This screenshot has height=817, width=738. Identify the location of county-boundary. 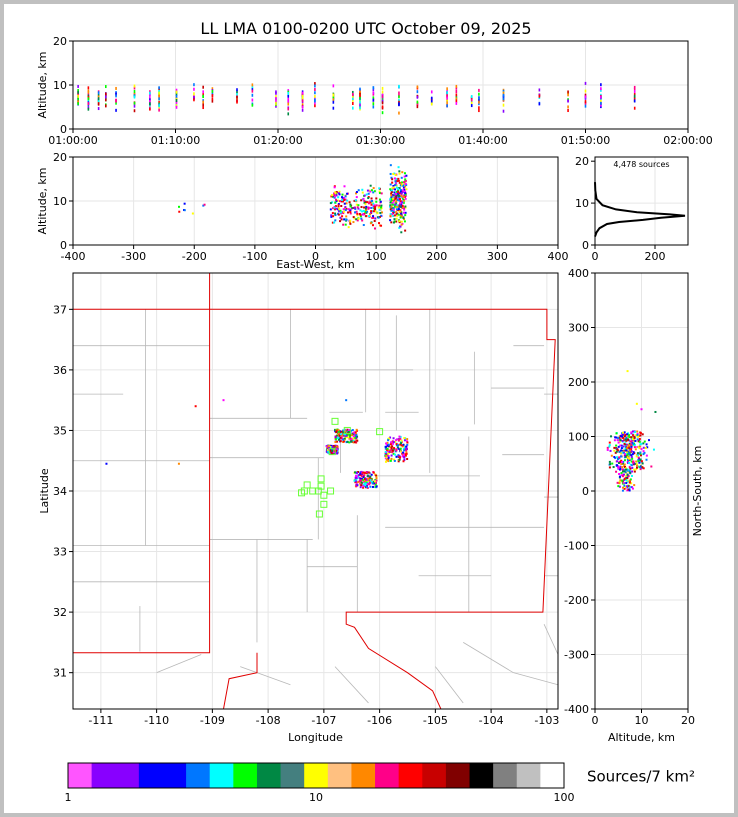
(179, 664).